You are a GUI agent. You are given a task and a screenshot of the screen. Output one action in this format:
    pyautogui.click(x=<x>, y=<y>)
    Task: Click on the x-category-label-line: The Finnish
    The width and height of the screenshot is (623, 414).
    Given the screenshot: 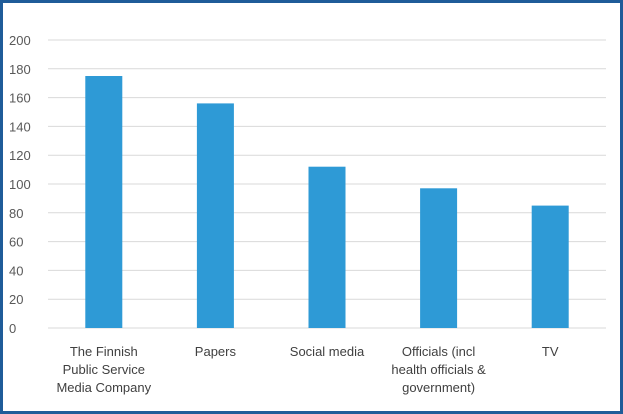 What is the action you would take?
    pyautogui.click(x=104, y=351)
    